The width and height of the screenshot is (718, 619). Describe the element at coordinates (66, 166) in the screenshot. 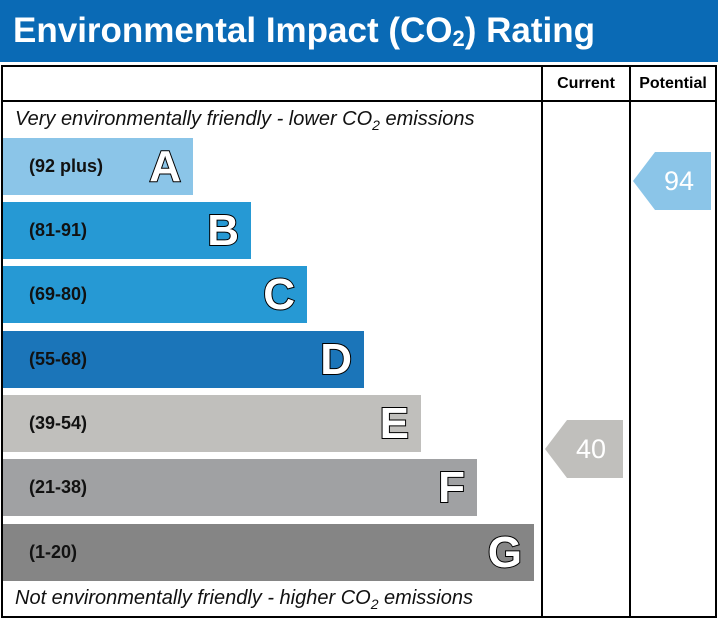

I see `band-range: (92 plus)` at that location.